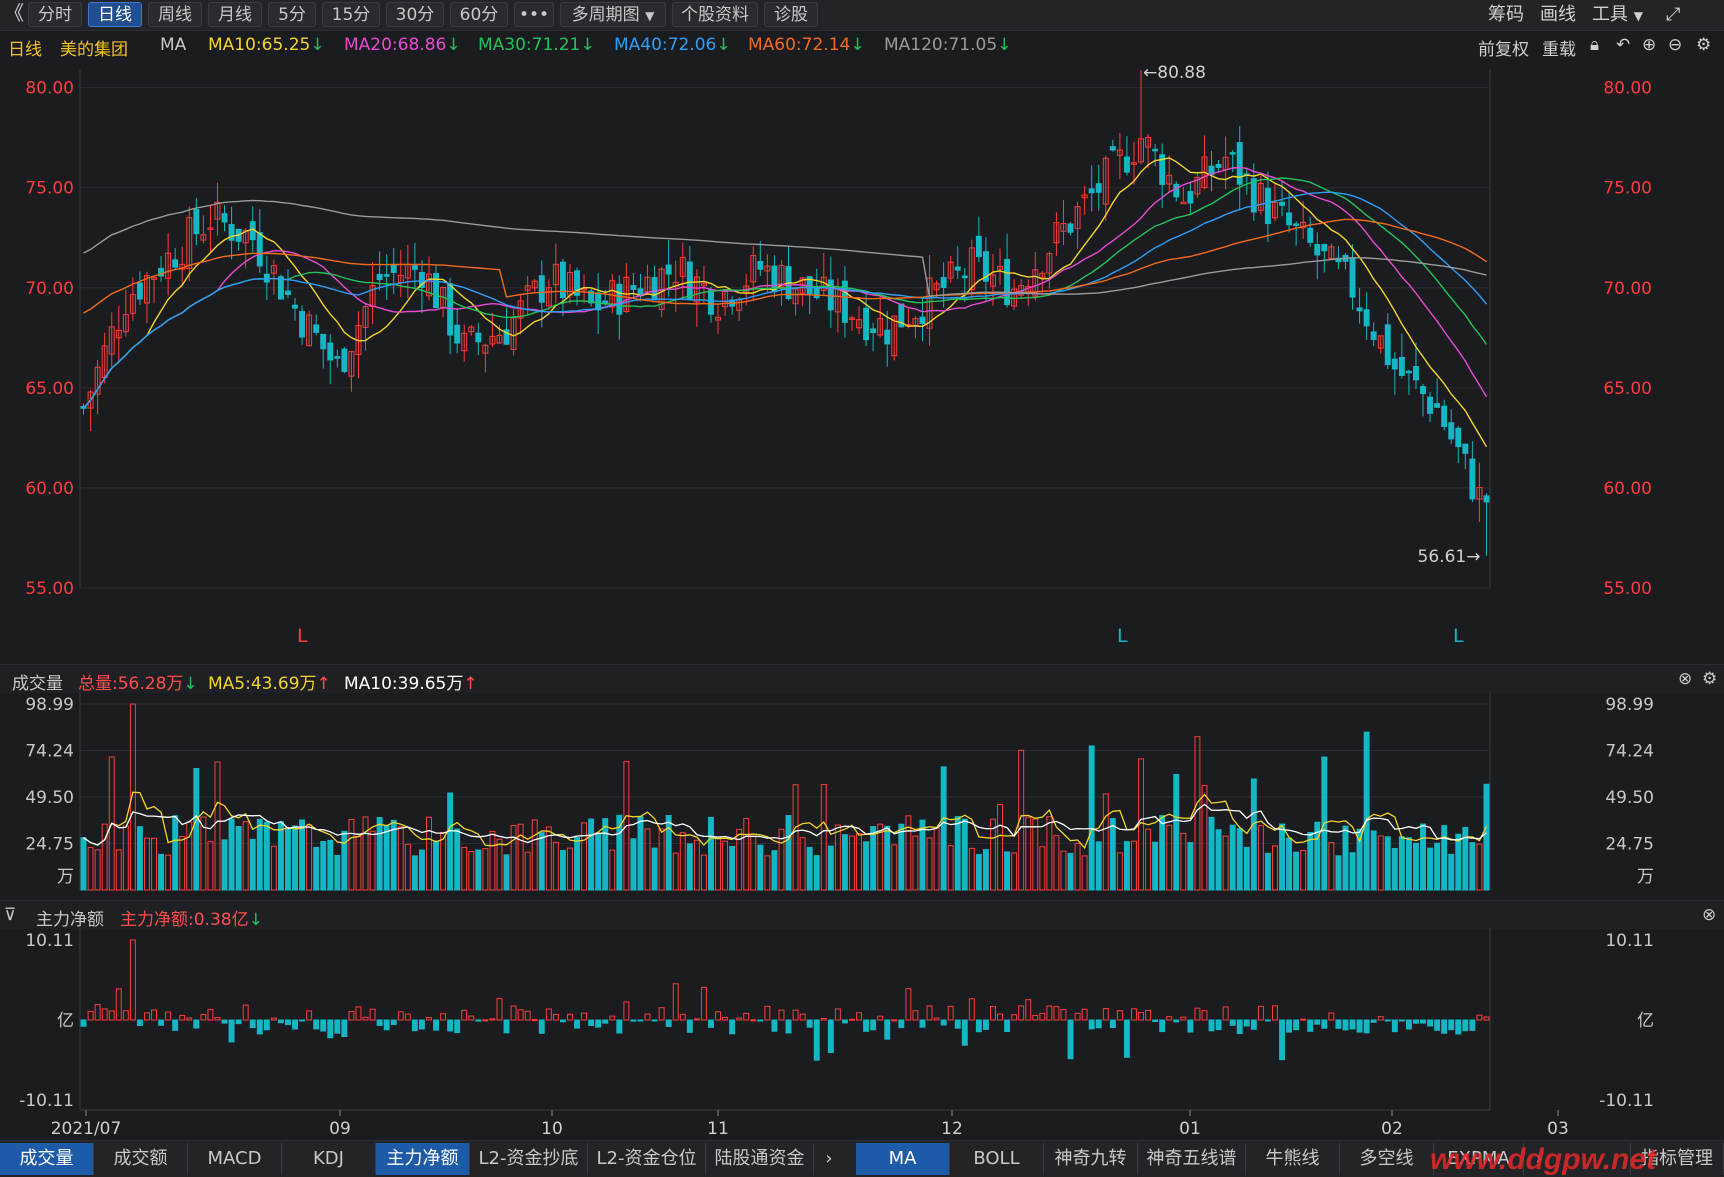  What do you see at coordinates (613, 14) in the screenshot?
I see `multi-period-dropdown: 多周期图 ▼` at bounding box center [613, 14].